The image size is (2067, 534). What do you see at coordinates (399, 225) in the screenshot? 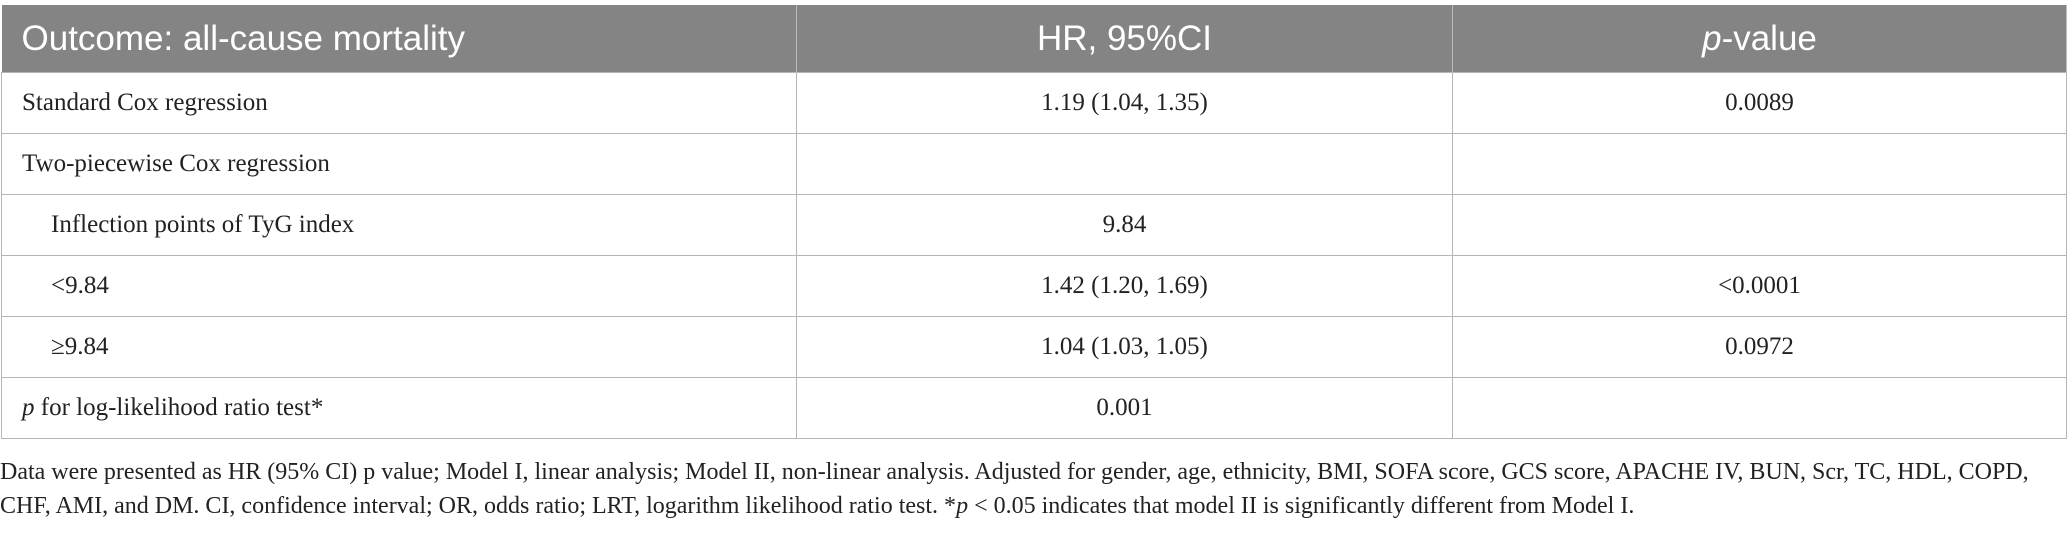
I see `cell: Inflection points of TyG index` at bounding box center [399, 225].